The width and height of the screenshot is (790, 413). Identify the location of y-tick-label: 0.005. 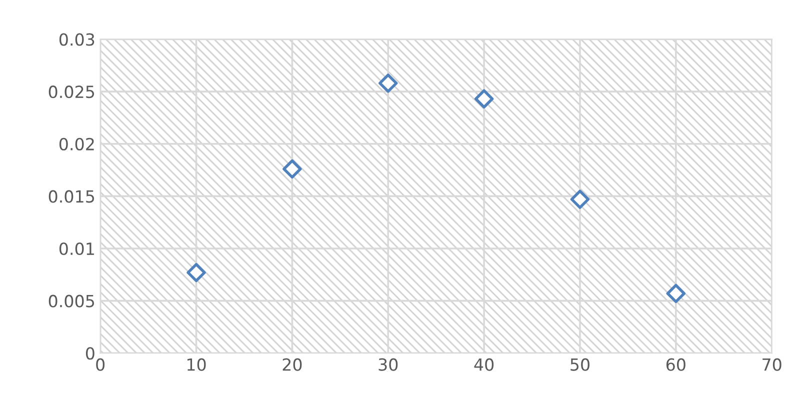
(71, 301).